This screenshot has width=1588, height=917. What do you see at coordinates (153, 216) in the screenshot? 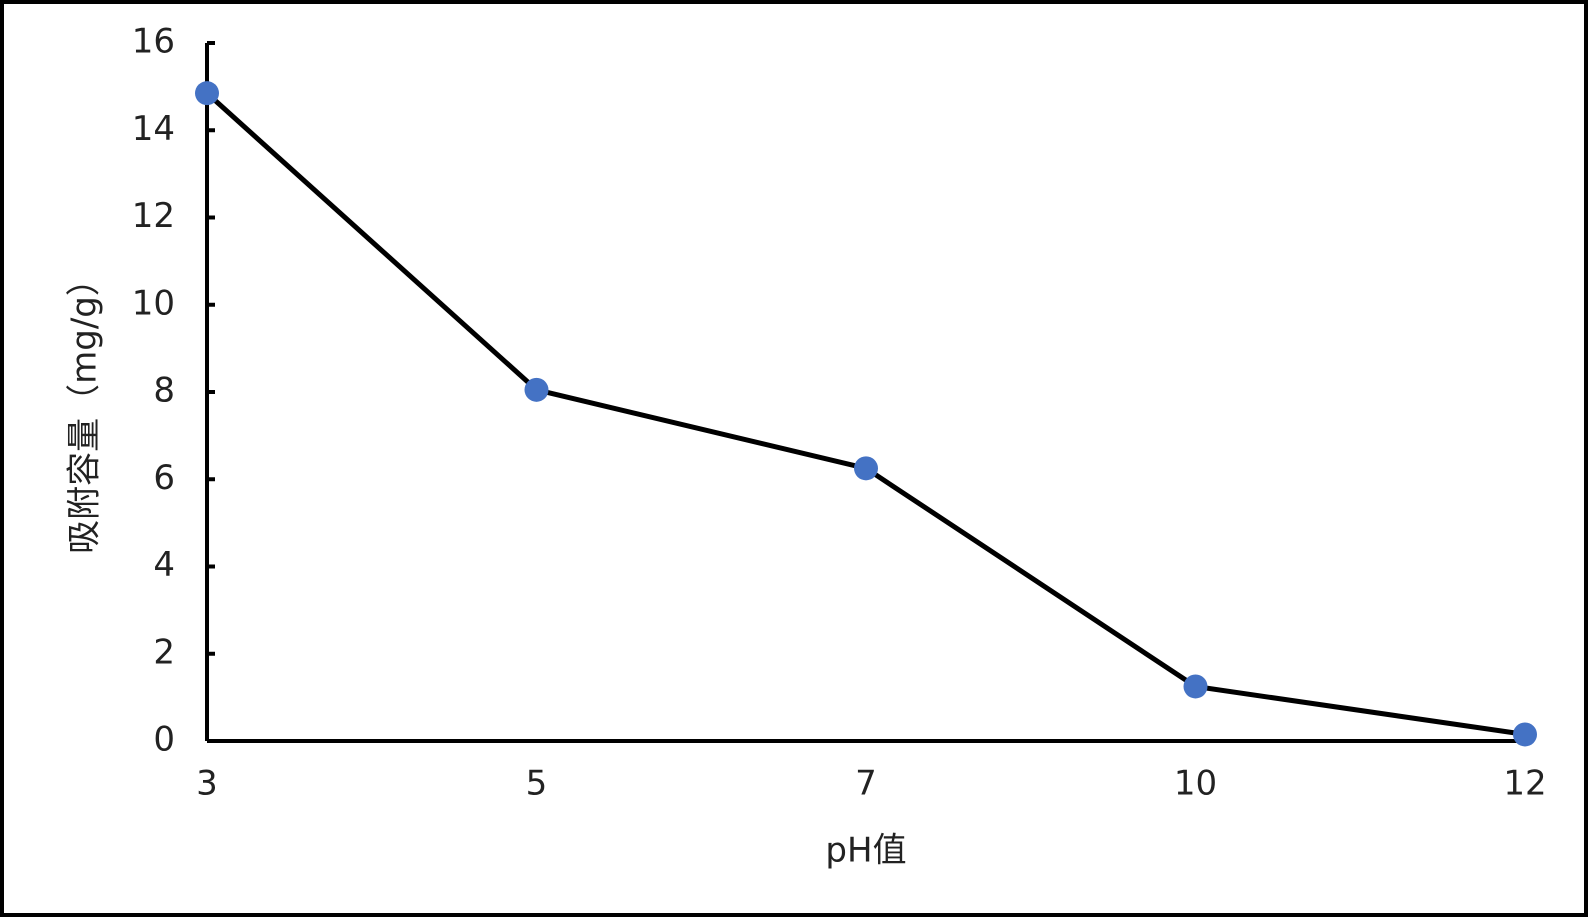
I see `y-tick-label: 12` at bounding box center [153, 216].